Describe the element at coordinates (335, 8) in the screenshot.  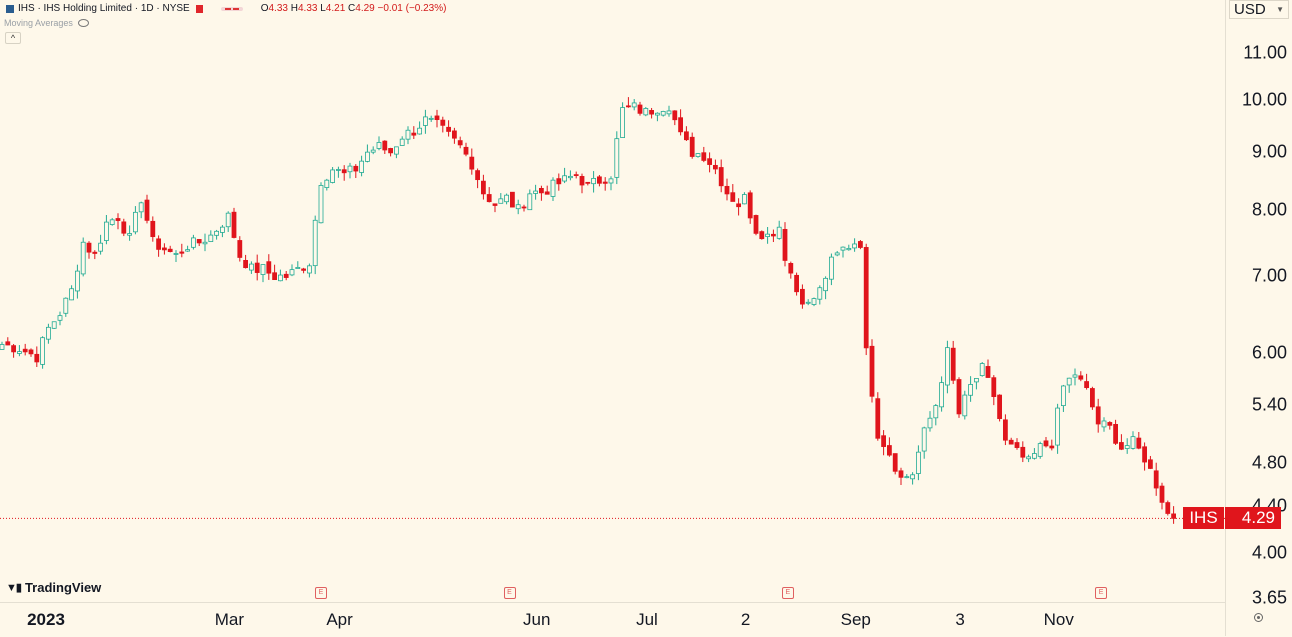
I see `low-value: 4.21` at that location.